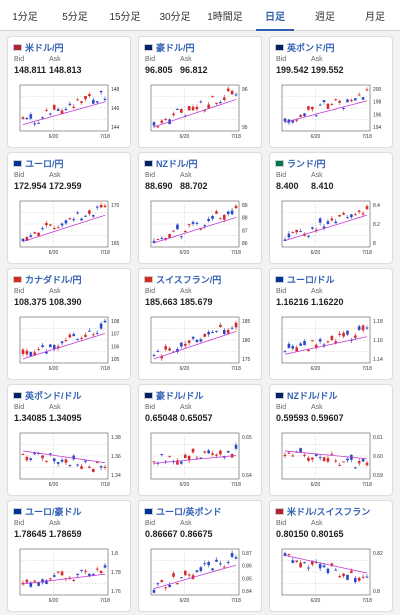 This screenshot has height=615, width=400. I want to click on tab-30min: 30分足, so click(175, 17).